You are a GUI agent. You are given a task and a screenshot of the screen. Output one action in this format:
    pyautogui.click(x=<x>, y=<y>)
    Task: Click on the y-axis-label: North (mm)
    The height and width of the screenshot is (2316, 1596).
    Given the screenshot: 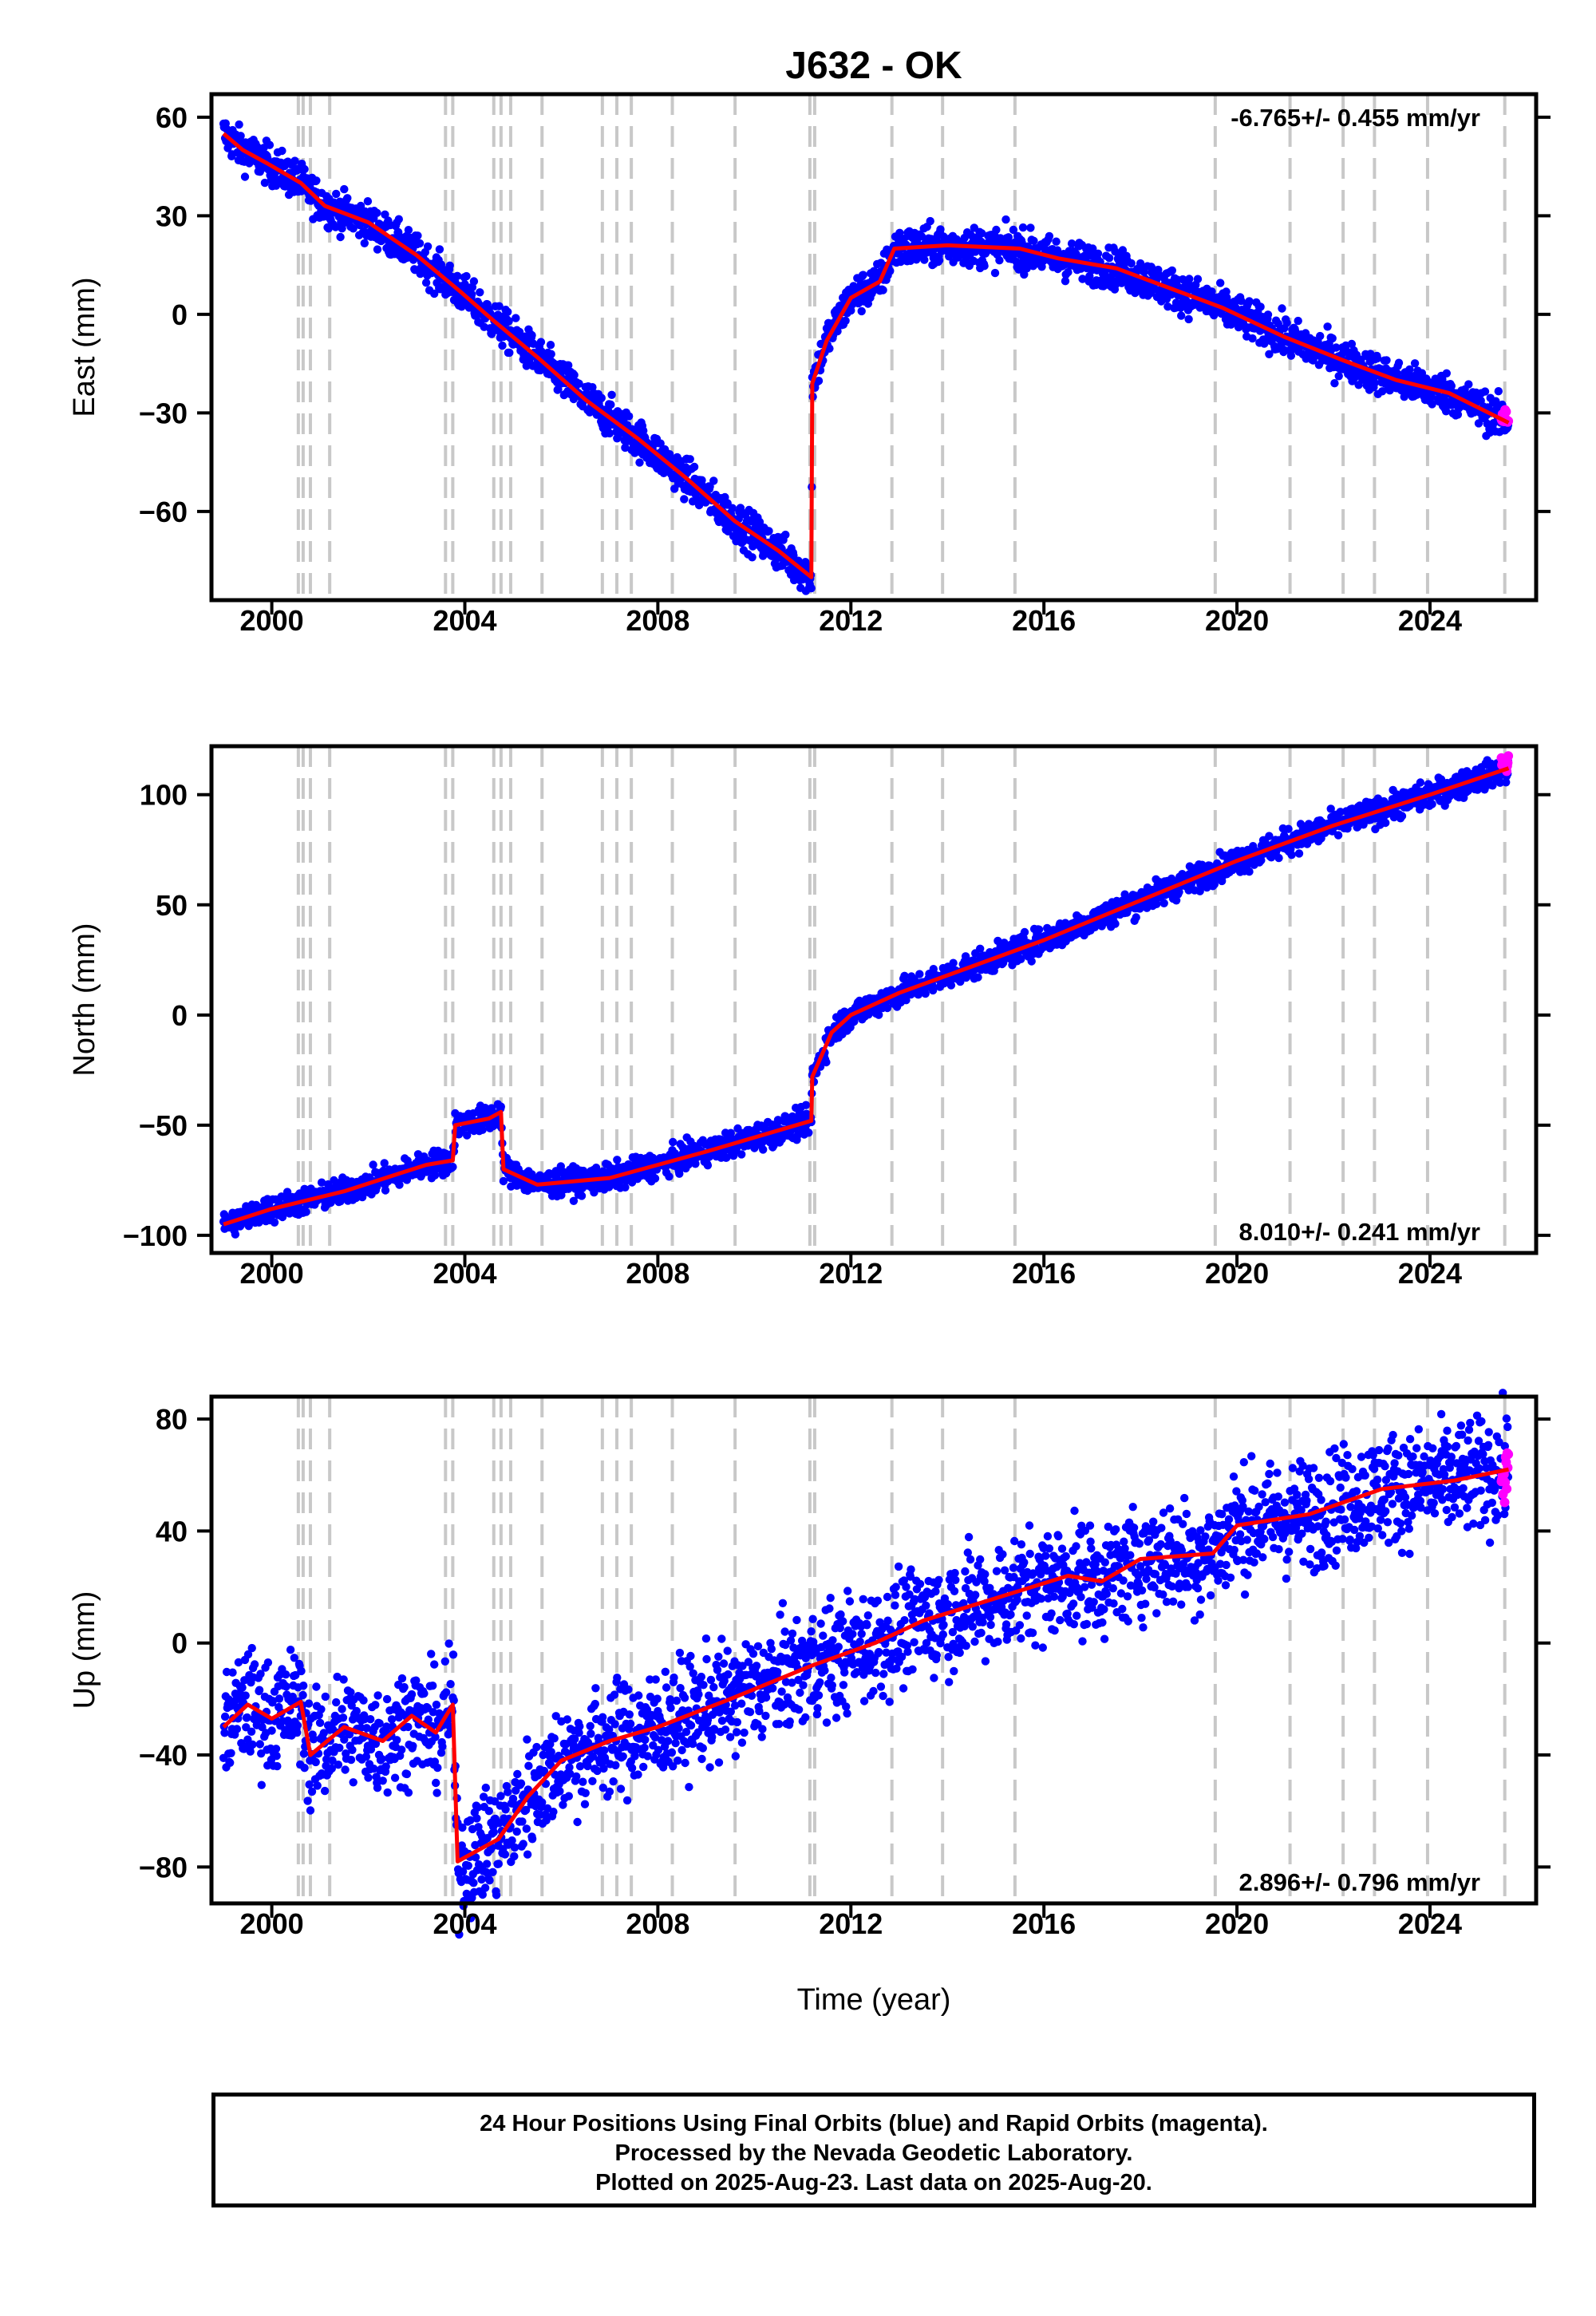 What is the action you would take?
    pyautogui.click(x=84, y=999)
    